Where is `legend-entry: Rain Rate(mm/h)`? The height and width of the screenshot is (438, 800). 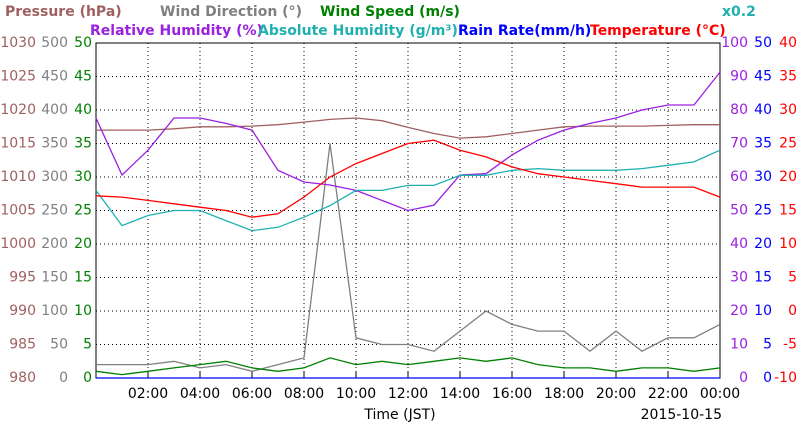 legend-entry: Rain Rate(mm/h) is located at coordinates (524, 31).